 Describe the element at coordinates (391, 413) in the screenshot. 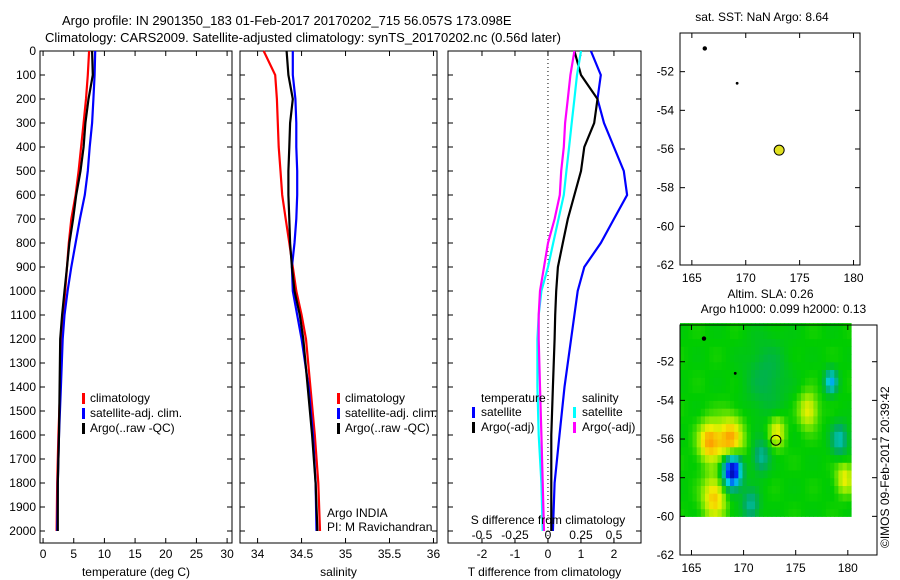

I see `legend-label: satellite-adj. clim.` at that location.